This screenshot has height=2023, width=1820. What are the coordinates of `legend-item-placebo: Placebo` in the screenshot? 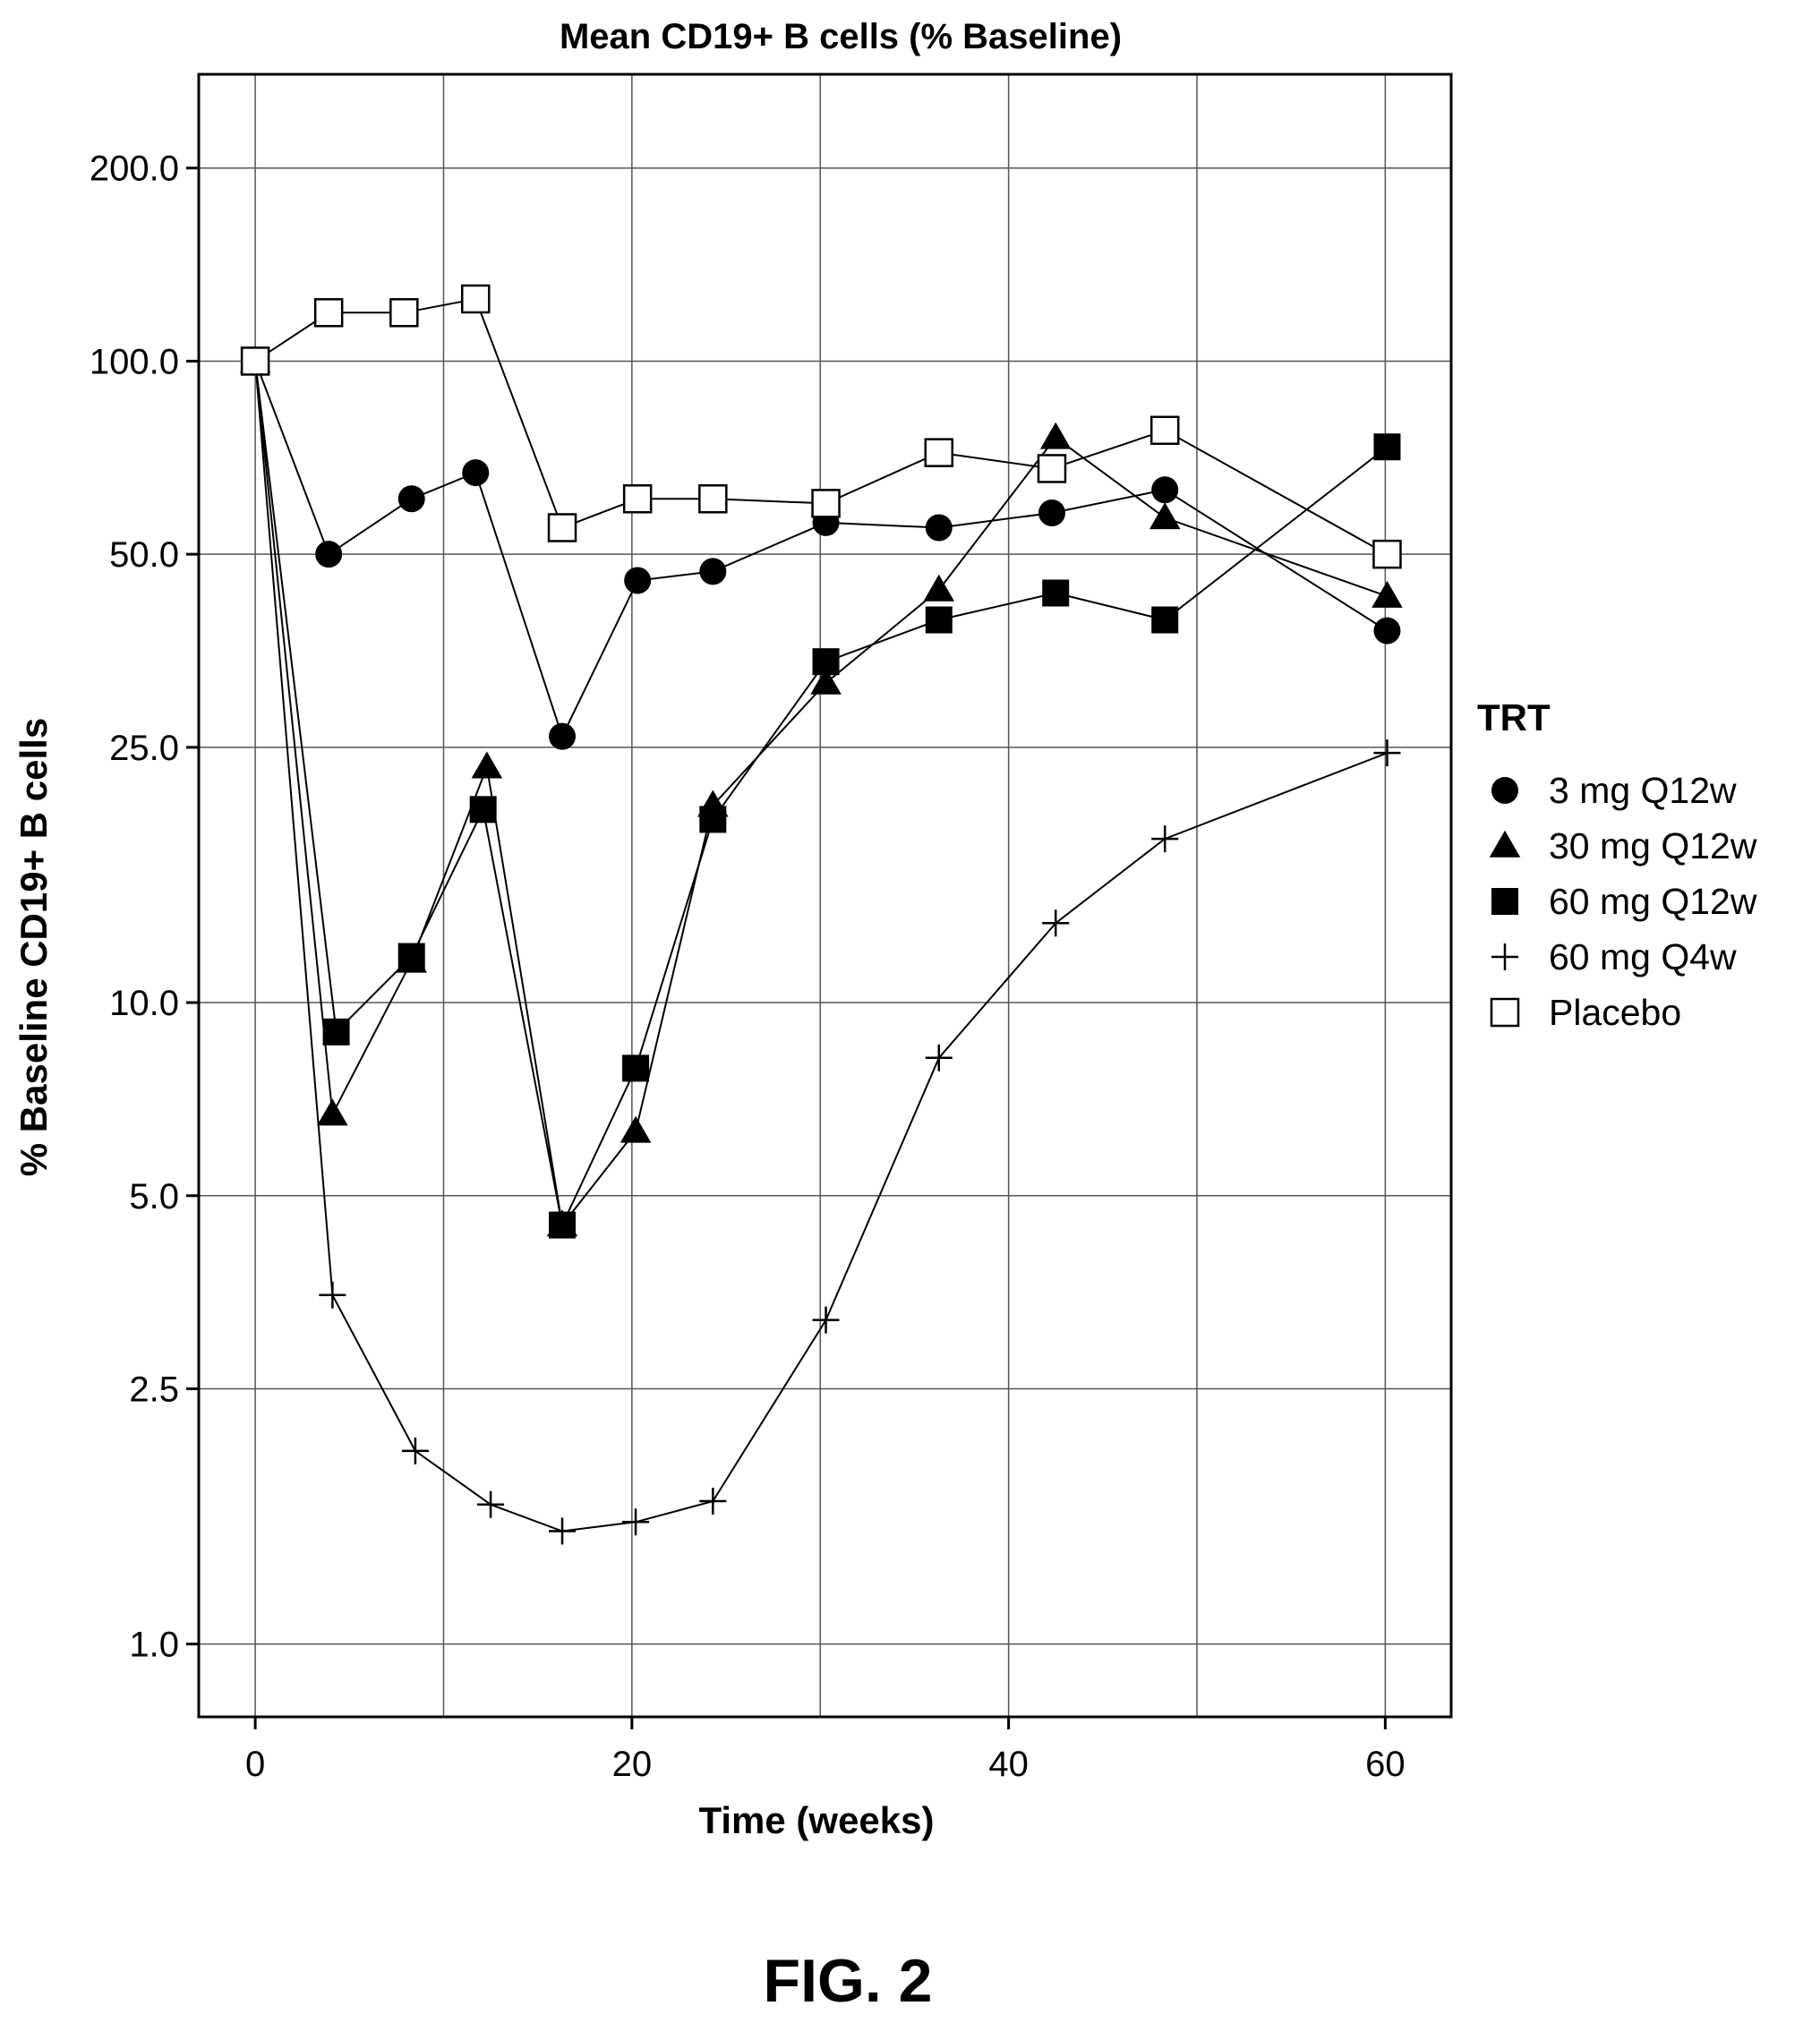 It's located at (1586, 1012).